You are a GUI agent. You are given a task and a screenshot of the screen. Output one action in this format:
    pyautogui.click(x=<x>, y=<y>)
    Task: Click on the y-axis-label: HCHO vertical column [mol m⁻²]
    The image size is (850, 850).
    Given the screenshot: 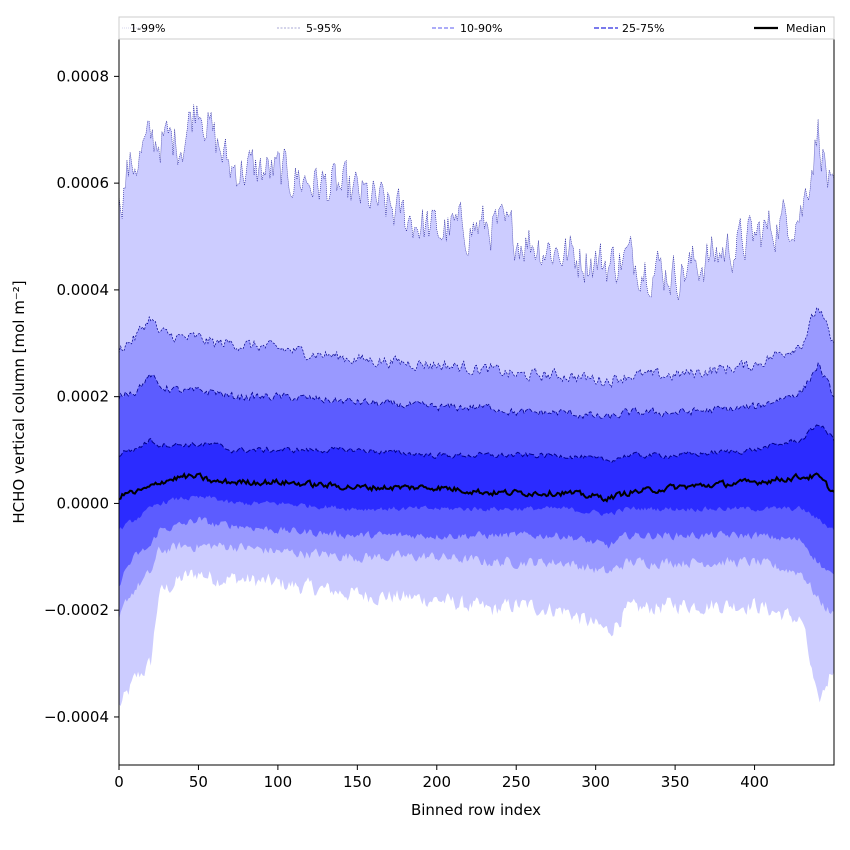 What is the action you would take?
    pyautogui.click(x=19, y=401)
    